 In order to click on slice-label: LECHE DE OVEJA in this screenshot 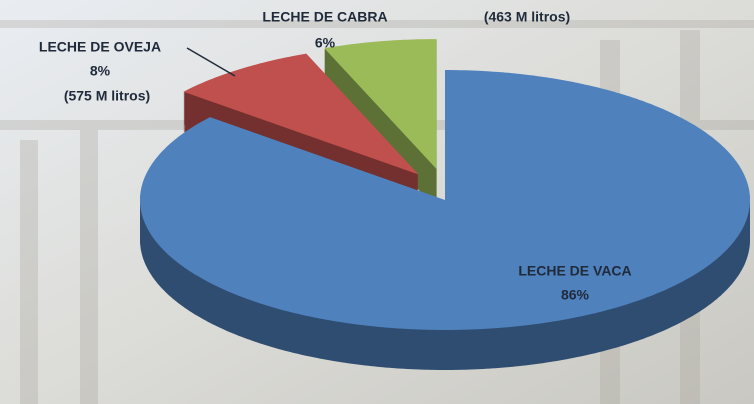, I will do `click(100, 47)`.